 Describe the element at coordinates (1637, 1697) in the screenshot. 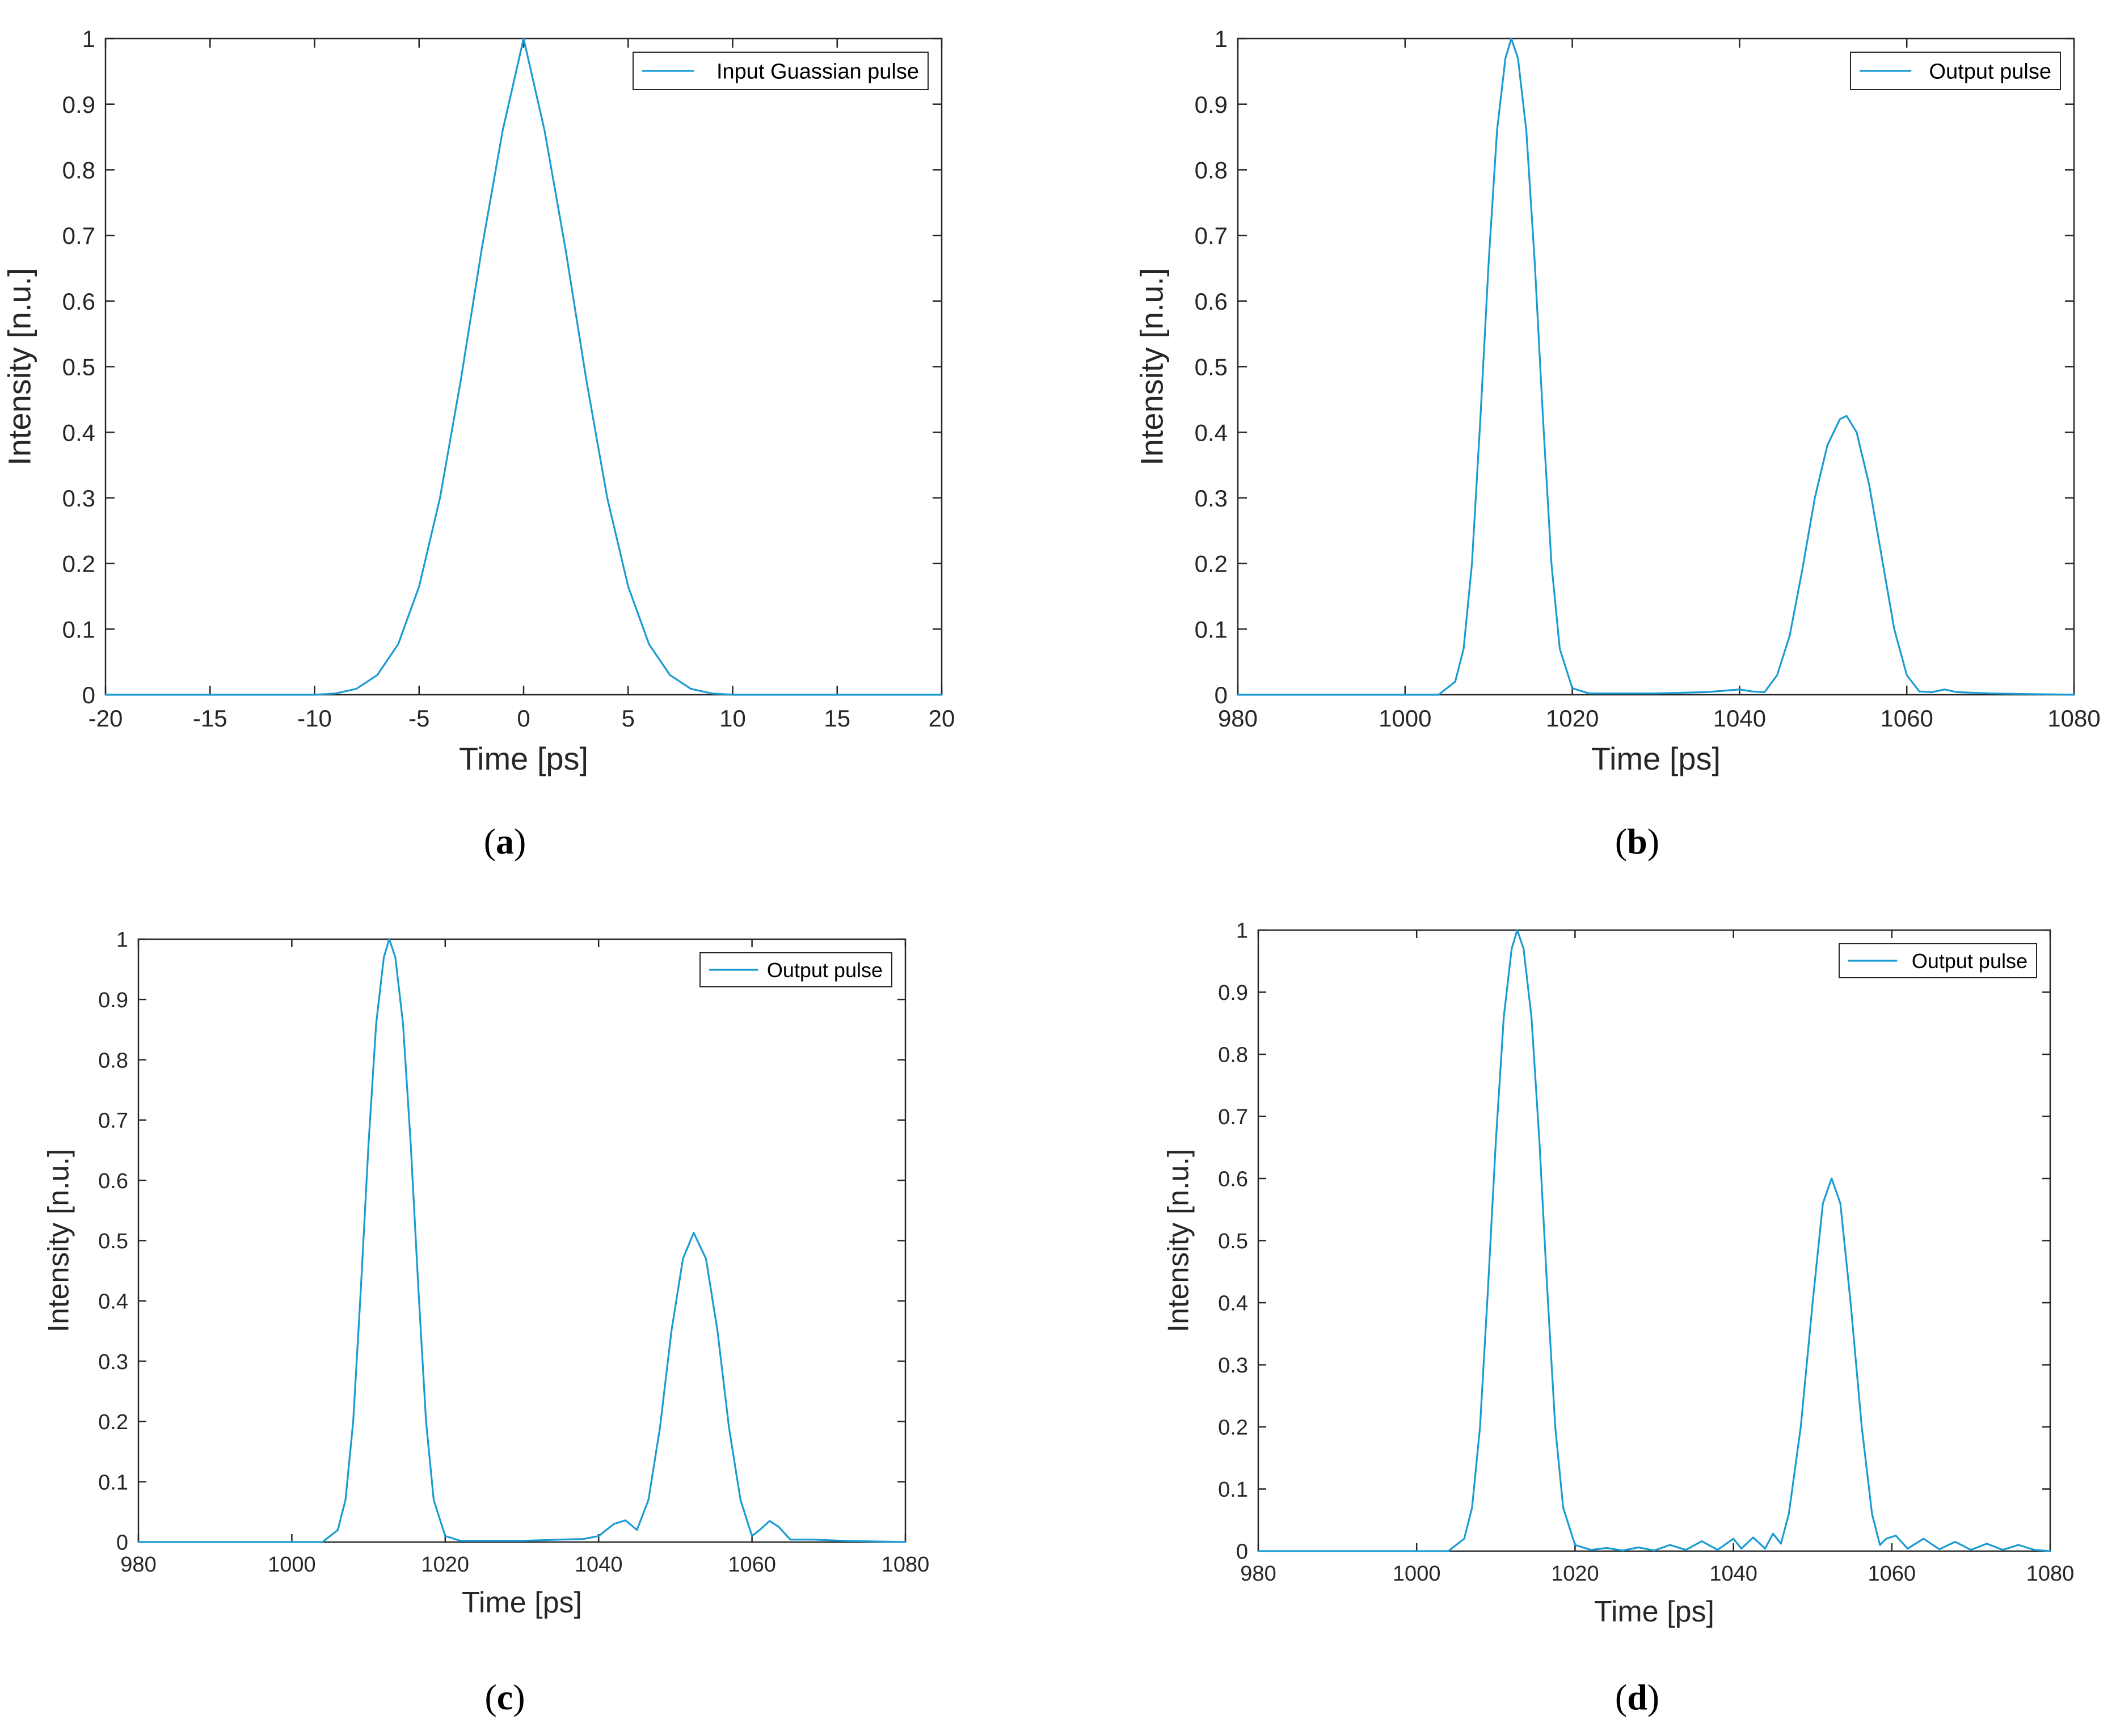

I see `panel-caption: (d)` at that location.